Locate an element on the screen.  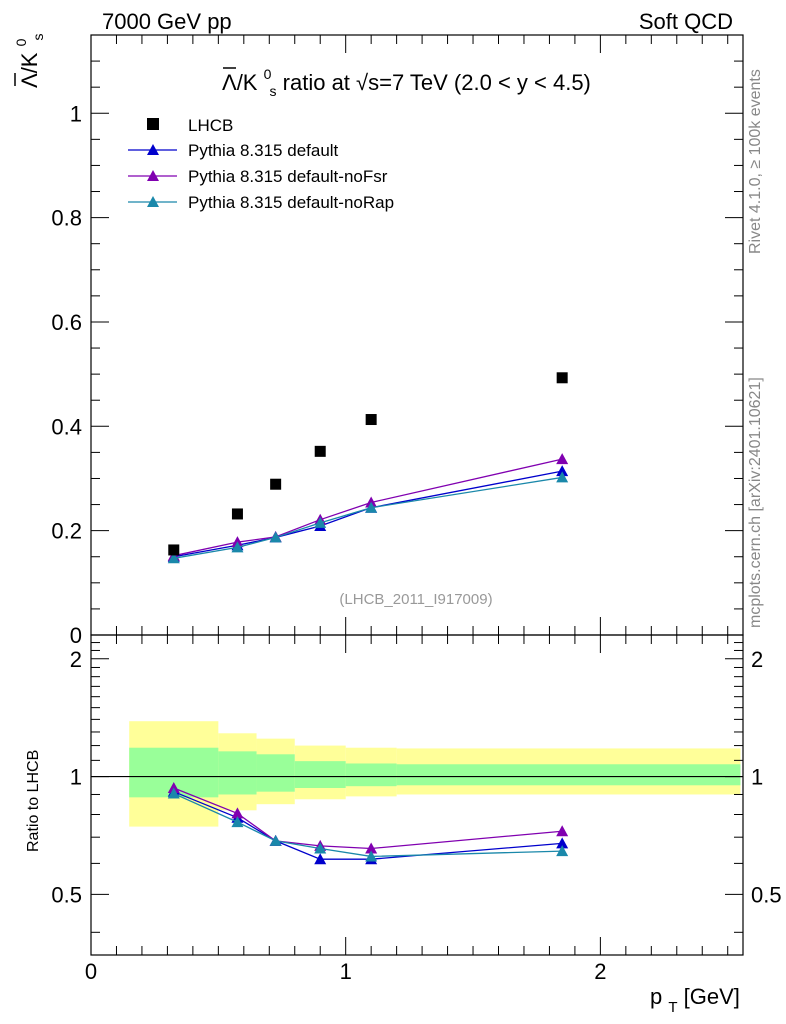
main-ytick-label: 0.8 is located at coordinates (66, 218).